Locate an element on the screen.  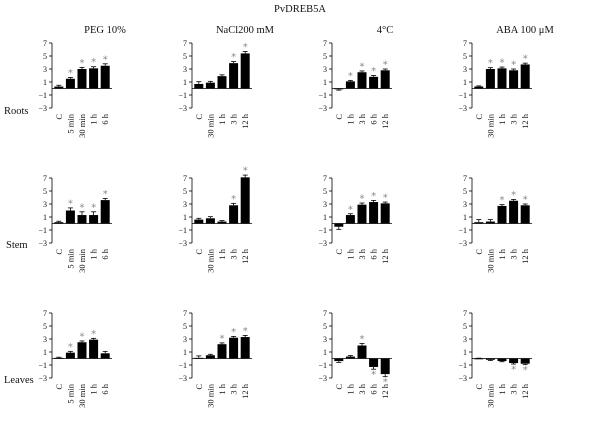
panel-roots-2: 7 5 3 1 −1 −3 C 30 min 1 h * 3 h * 12 h is located at coordinates (215, 88).